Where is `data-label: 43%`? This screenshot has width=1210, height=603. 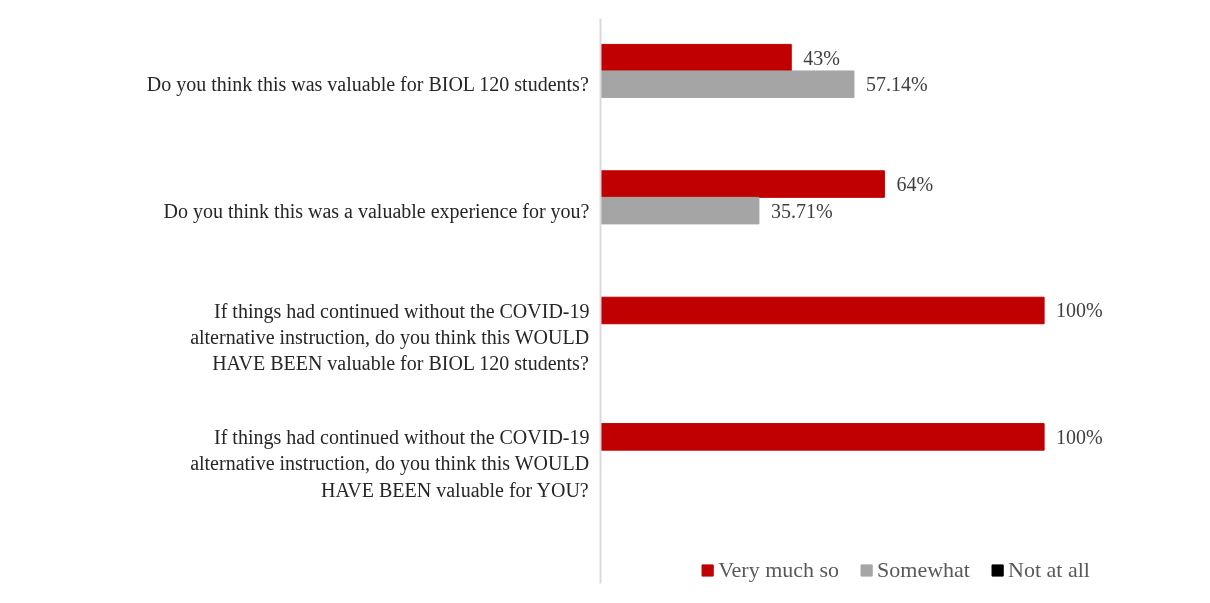
data-label: 43% is located at coordinates (821, 57).